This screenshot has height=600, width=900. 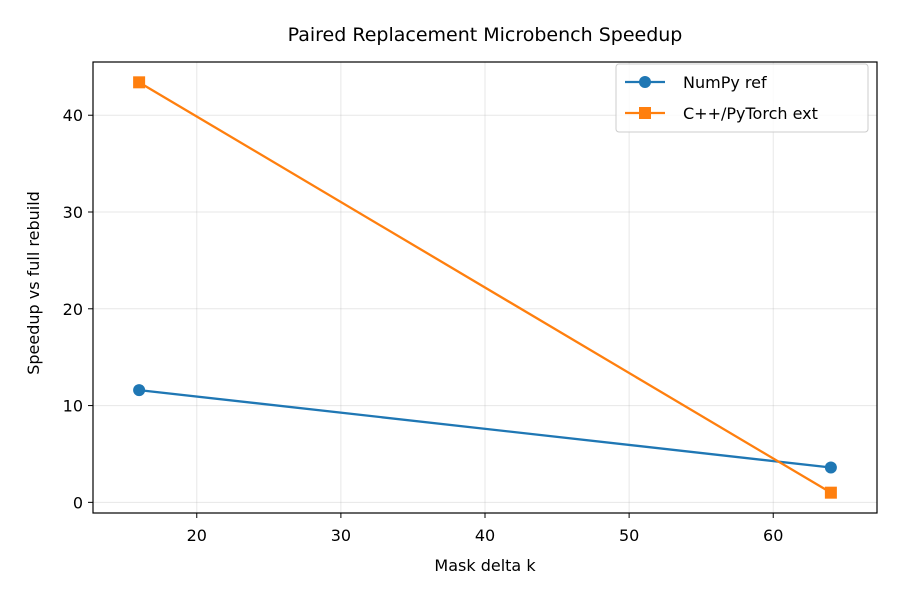 I want to click on x-tick-label: 40, so click(x=485, y=535).